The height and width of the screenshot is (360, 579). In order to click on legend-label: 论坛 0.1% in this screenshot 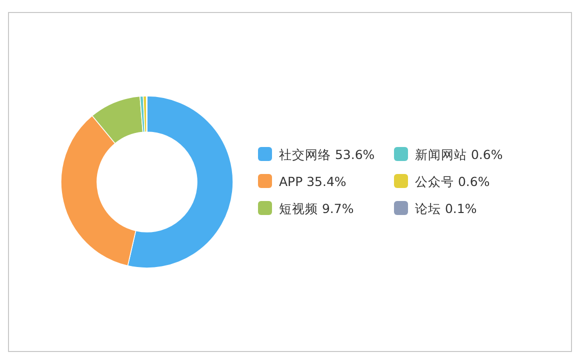, I will do `click(446, 208)`.